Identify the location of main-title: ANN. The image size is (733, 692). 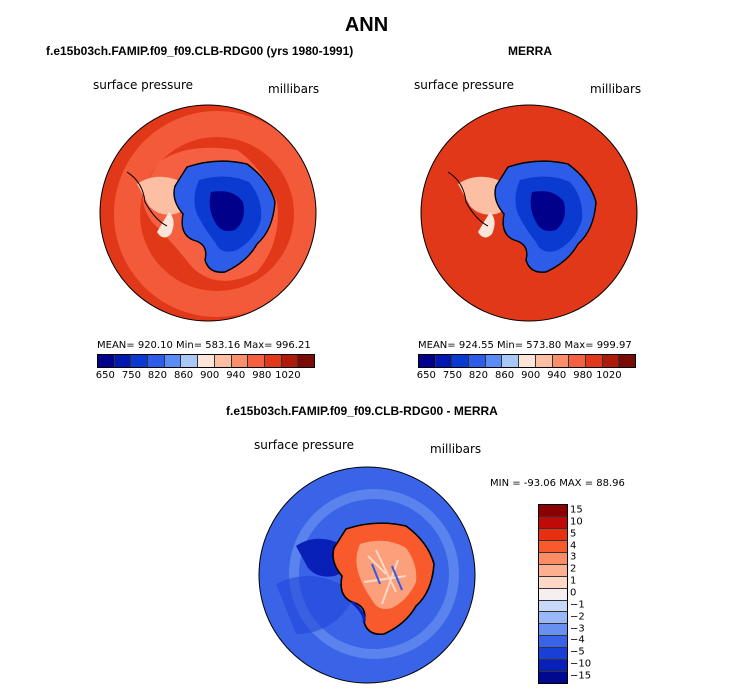
(366, 25).